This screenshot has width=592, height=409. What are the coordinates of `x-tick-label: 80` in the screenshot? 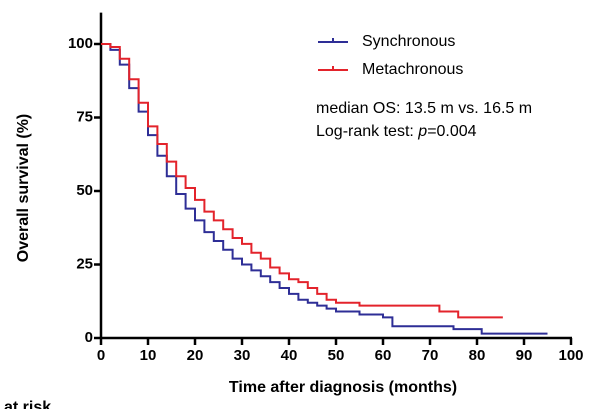 It's located at (477, 355).